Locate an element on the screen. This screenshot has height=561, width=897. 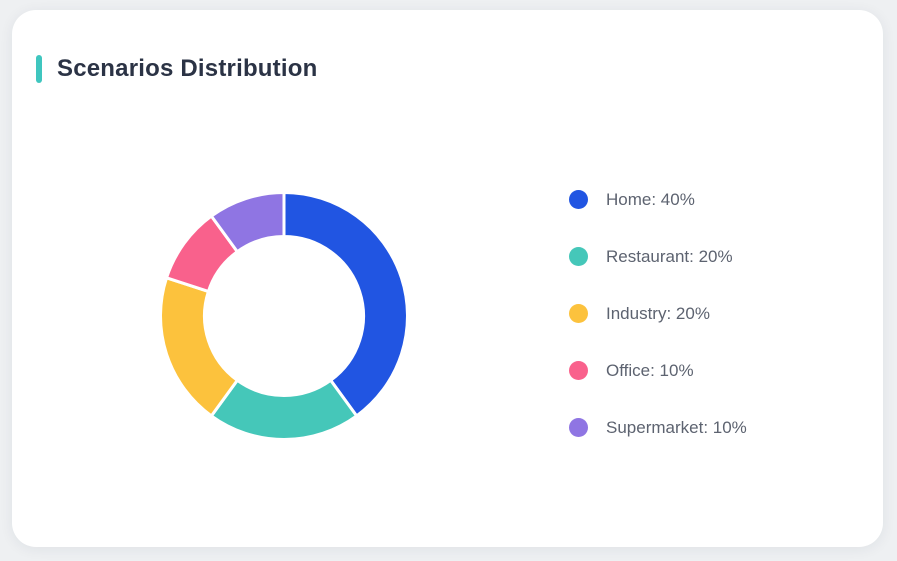
legend-dot-office is located at coordinates (578, 370).